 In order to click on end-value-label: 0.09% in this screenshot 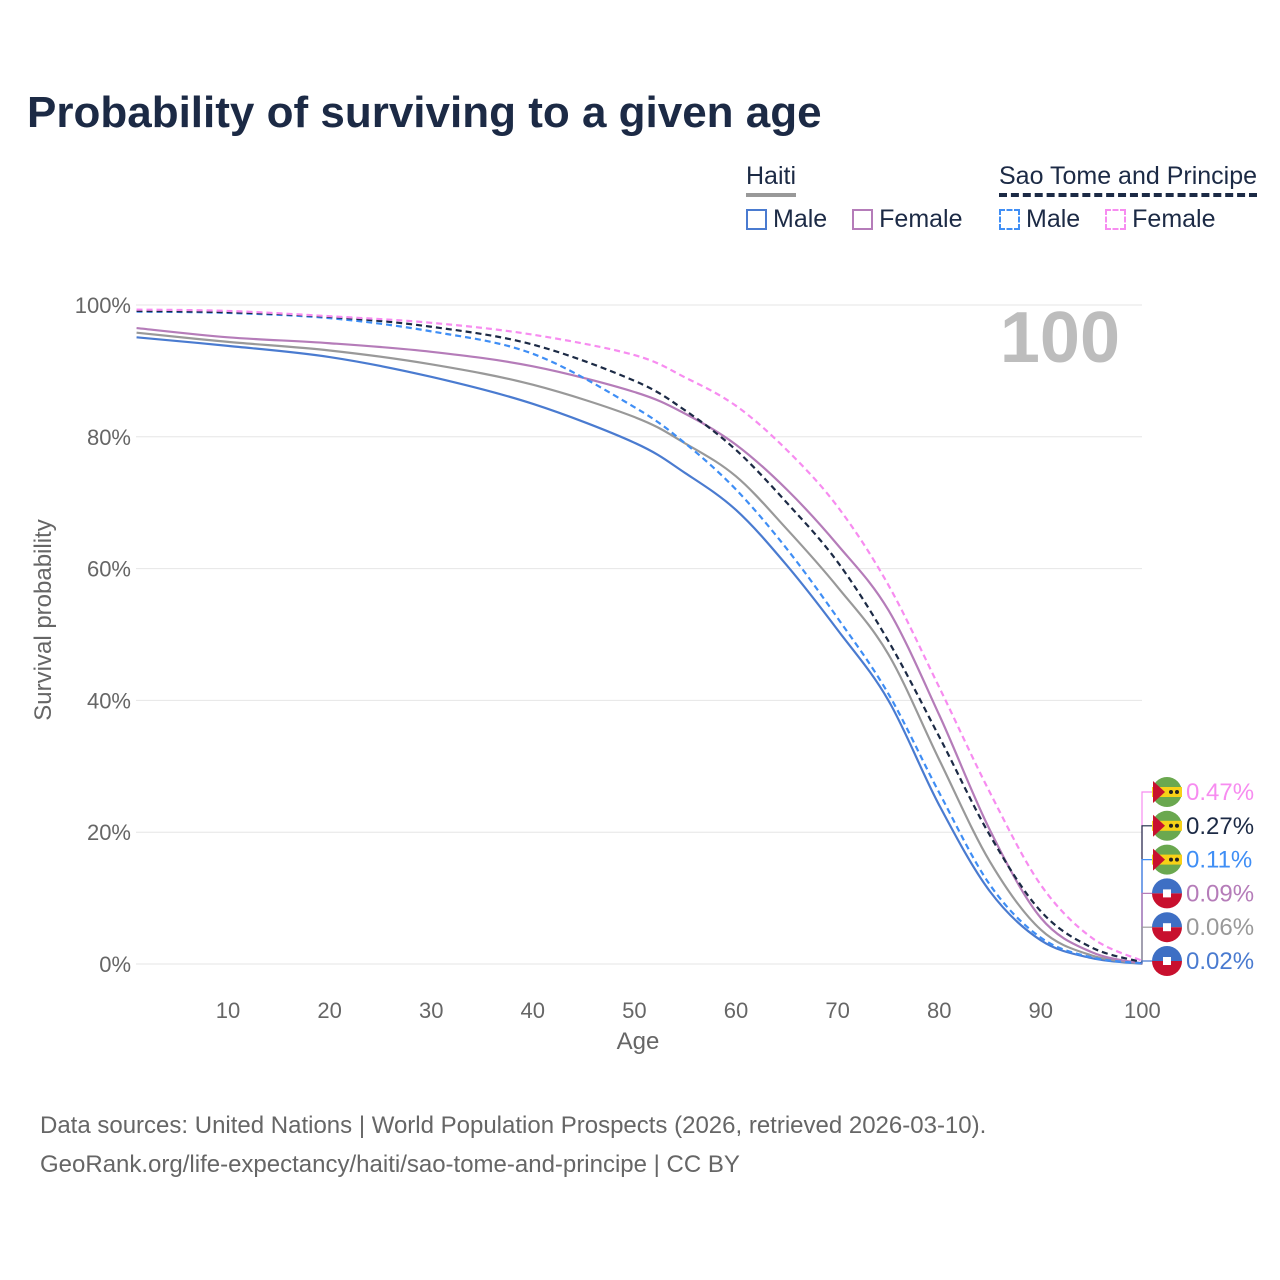, I will do `click(1220, 893)`.